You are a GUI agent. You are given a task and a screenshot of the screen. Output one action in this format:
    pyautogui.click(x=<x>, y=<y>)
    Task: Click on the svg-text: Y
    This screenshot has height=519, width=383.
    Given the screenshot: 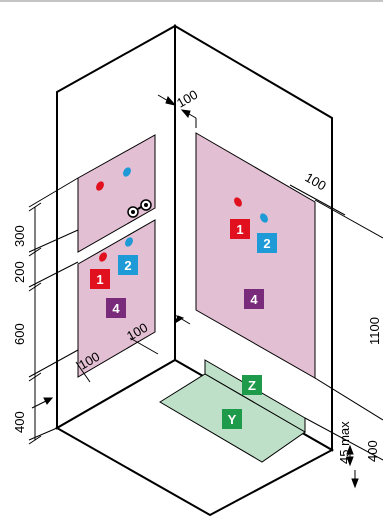 What is the action you would take?
    pyautogui.click(x=232, y=419)
    